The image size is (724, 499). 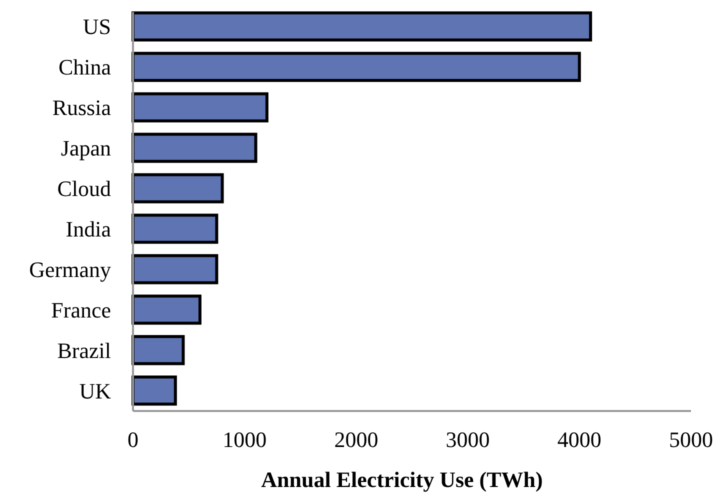 What do you see at coordinates (691, 439) in the screenshot?
I see `x-tick-label: 5000` at bounding box center [691, 439].